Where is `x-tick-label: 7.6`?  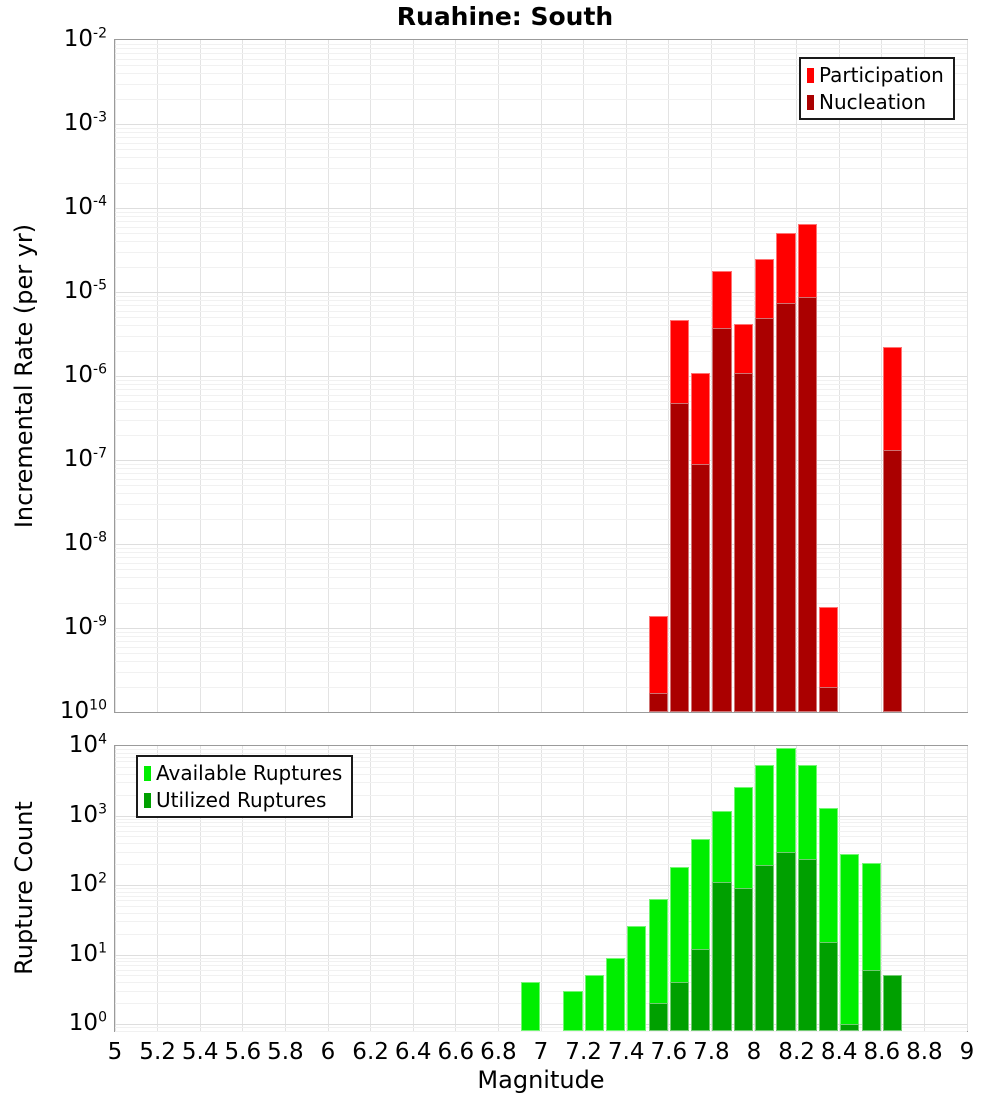 x-tick-label: 7.6 is located at coordinates (669, 1052).